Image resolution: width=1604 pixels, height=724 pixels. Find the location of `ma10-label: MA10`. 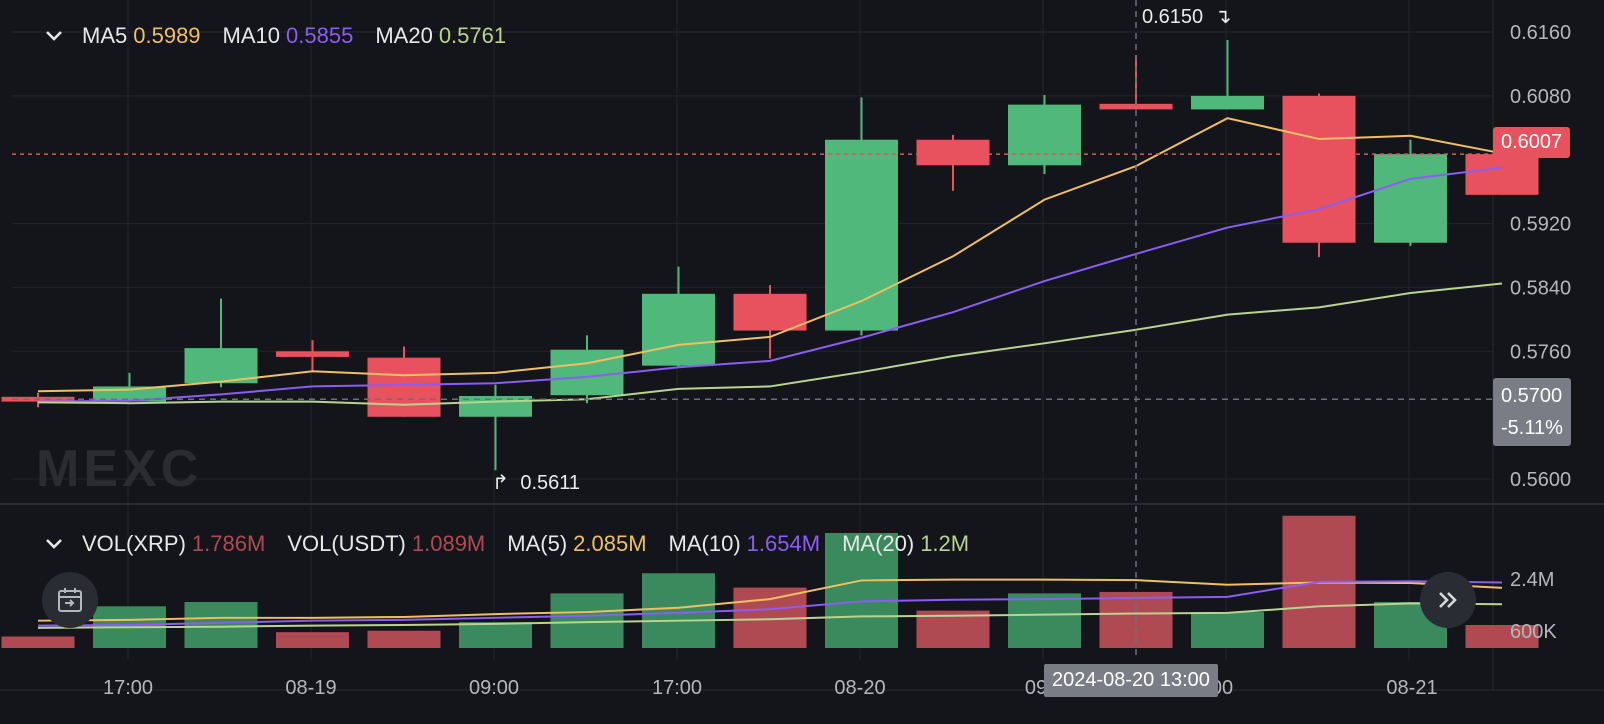

ma10-label: MA10 is located at coordinates (251, 35).